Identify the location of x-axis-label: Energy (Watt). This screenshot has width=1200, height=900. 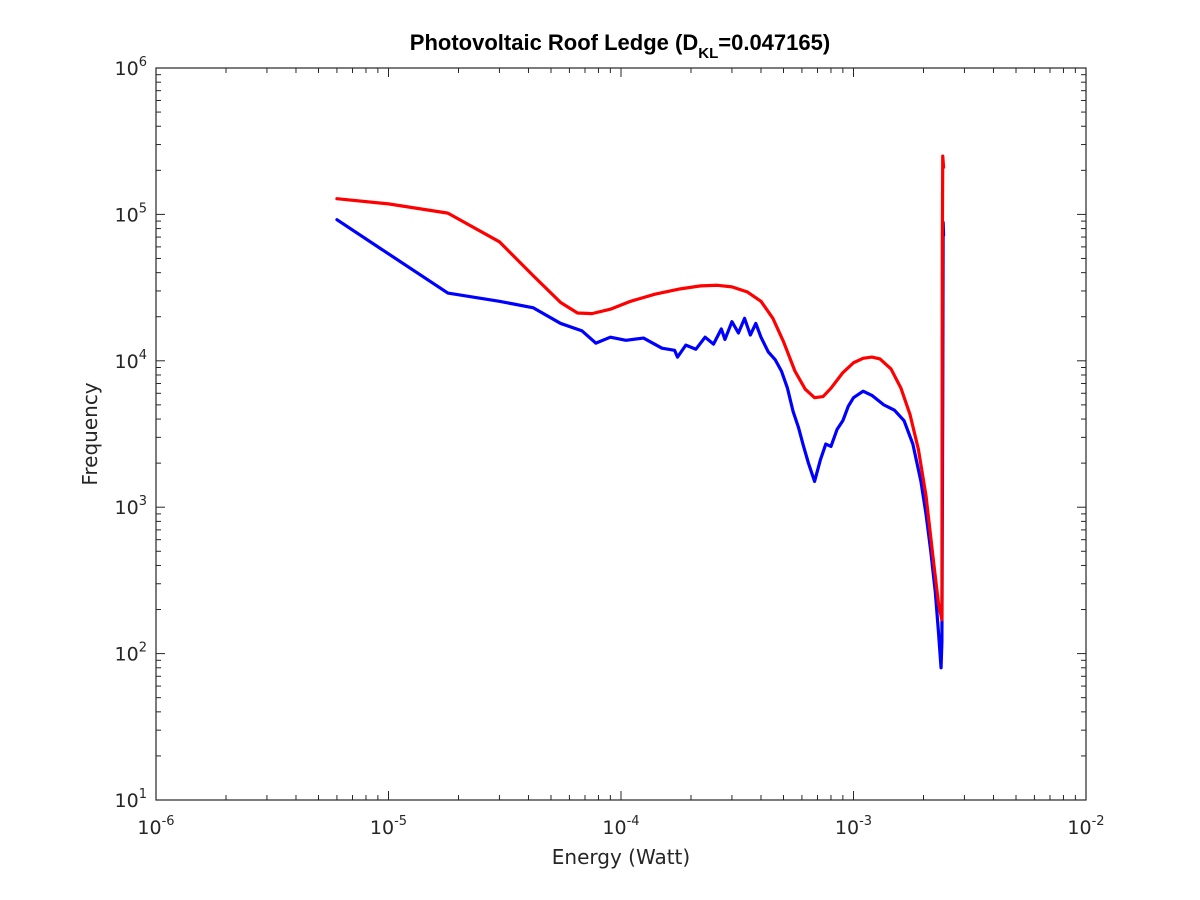
(621, 857).